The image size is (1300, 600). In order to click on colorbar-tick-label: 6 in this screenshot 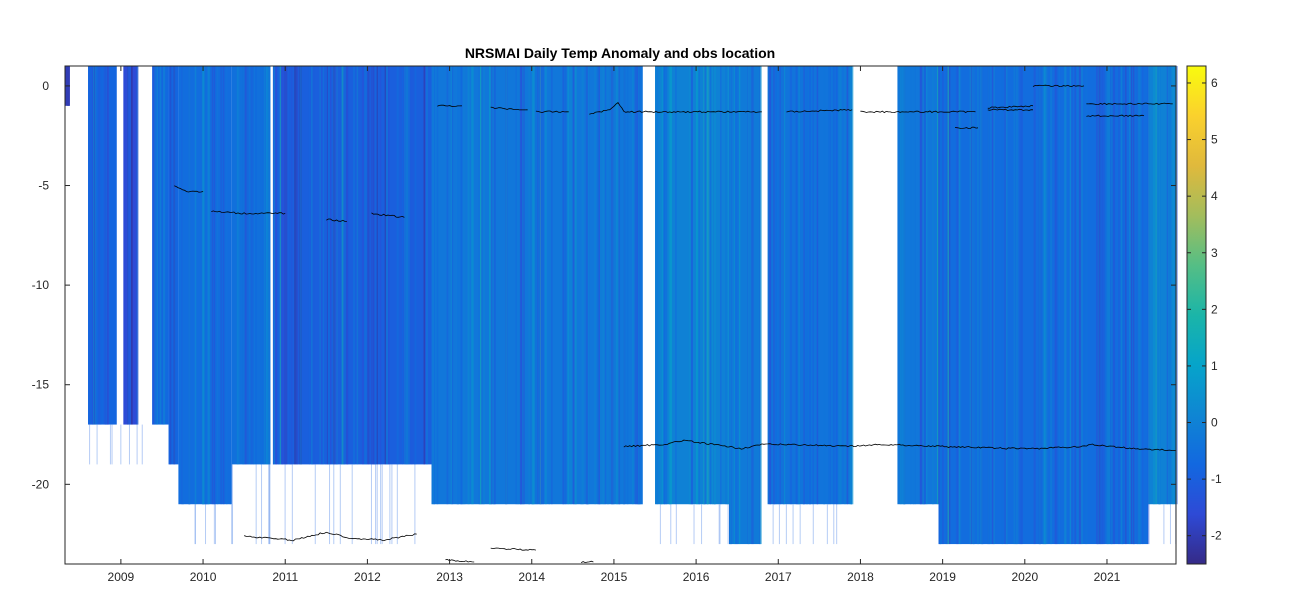, I will do `click(1214, 83)`.